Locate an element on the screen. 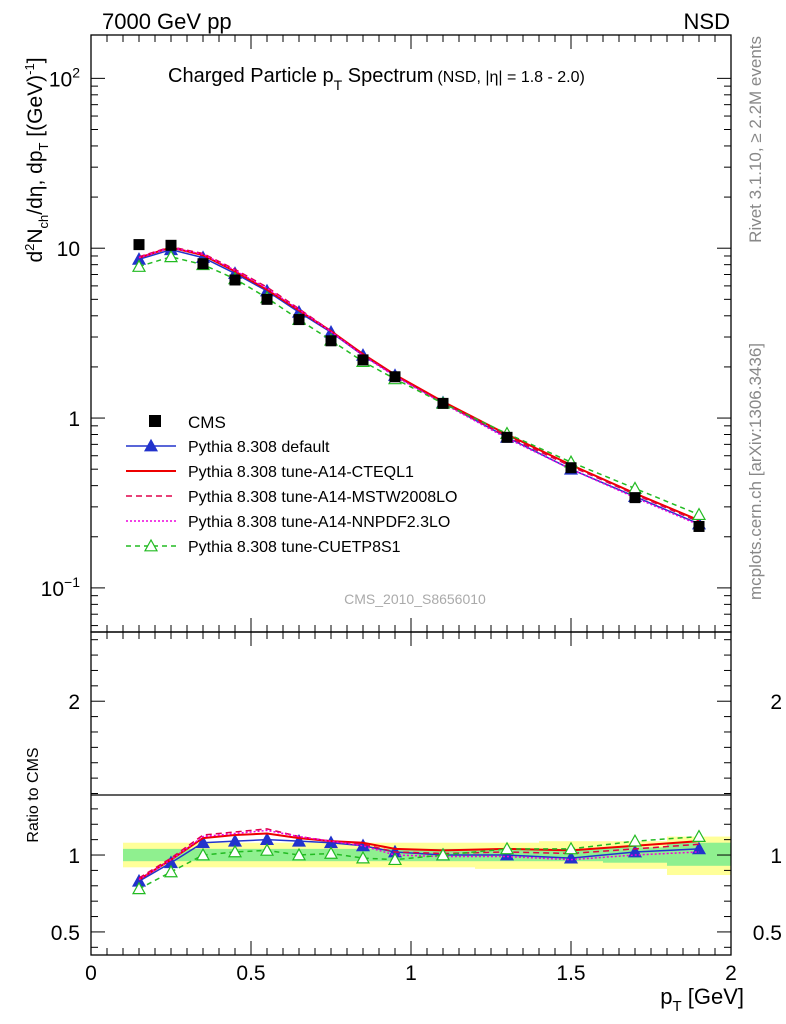  main-ytick-label: 10 is located at coordinates (68, 249).